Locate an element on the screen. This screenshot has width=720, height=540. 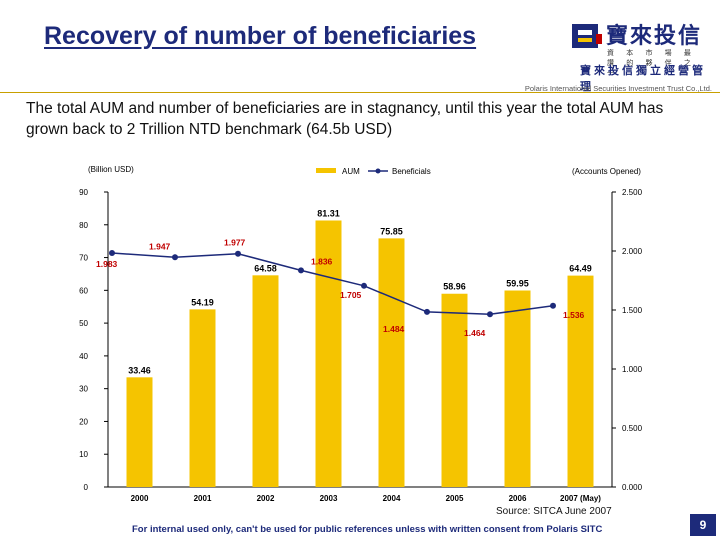
polaris-logo: 寶來投信 資 本 市 場 最 讚 的 夥 伴 之 一 寶來投信獨立經營管理 is located at coordinates (640, 55).